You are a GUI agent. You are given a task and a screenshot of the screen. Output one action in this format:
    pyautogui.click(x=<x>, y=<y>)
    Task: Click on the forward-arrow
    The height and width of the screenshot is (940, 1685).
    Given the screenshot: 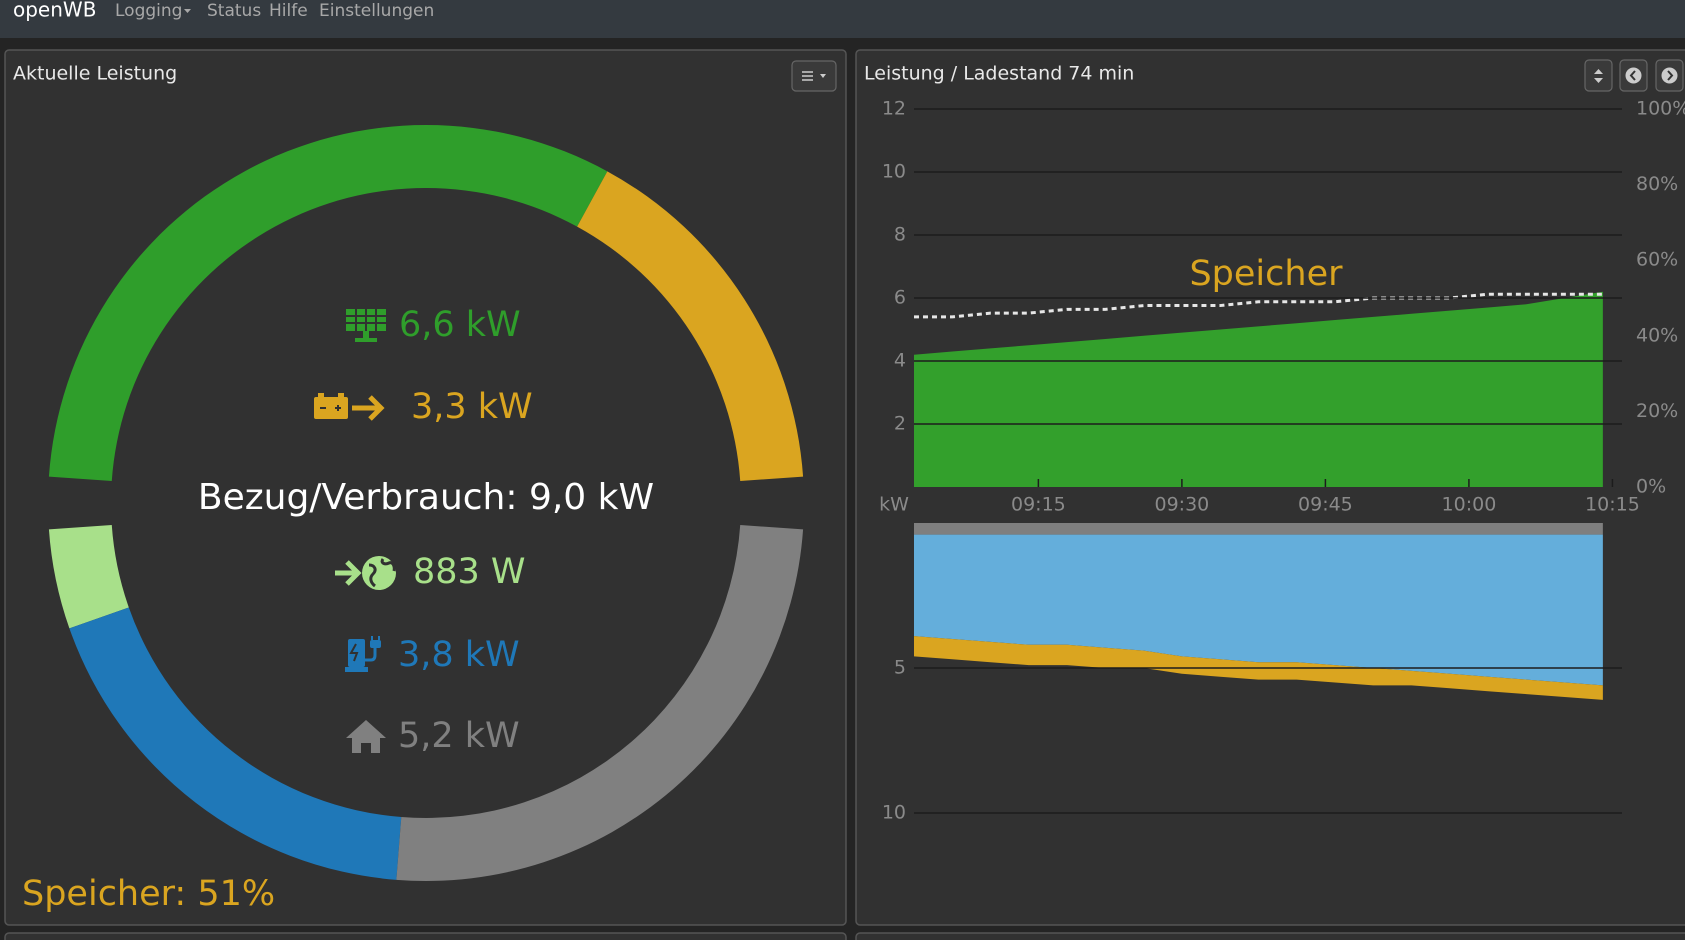 What is the action you would take?
    pyautogui.click(x=1670, y=75)
    